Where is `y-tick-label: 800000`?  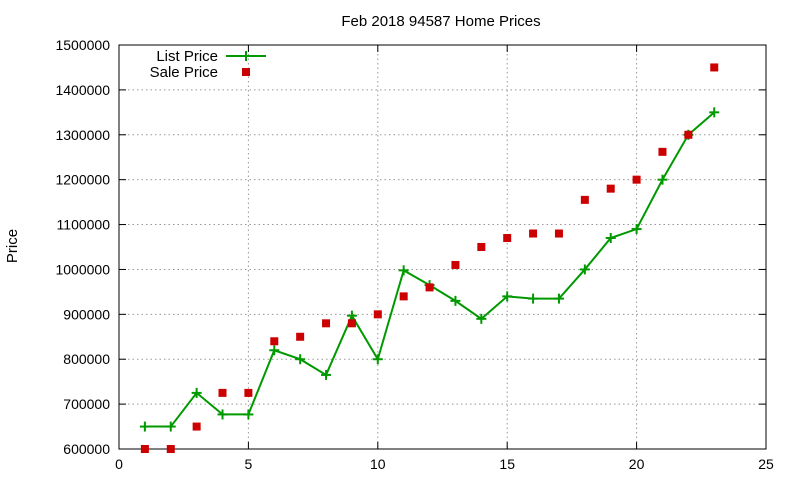 y-tick-label: 800000 is located at coordinates (86, 359).